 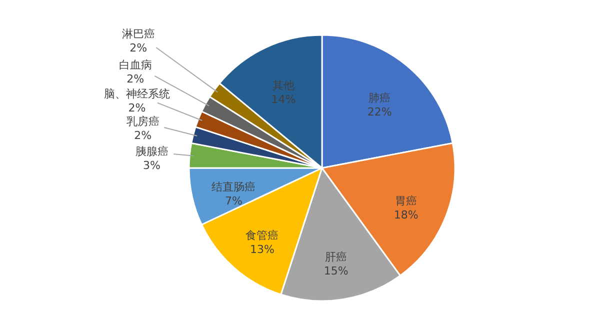 I want to click on data-label: 22%, so click(x=379, y=111).